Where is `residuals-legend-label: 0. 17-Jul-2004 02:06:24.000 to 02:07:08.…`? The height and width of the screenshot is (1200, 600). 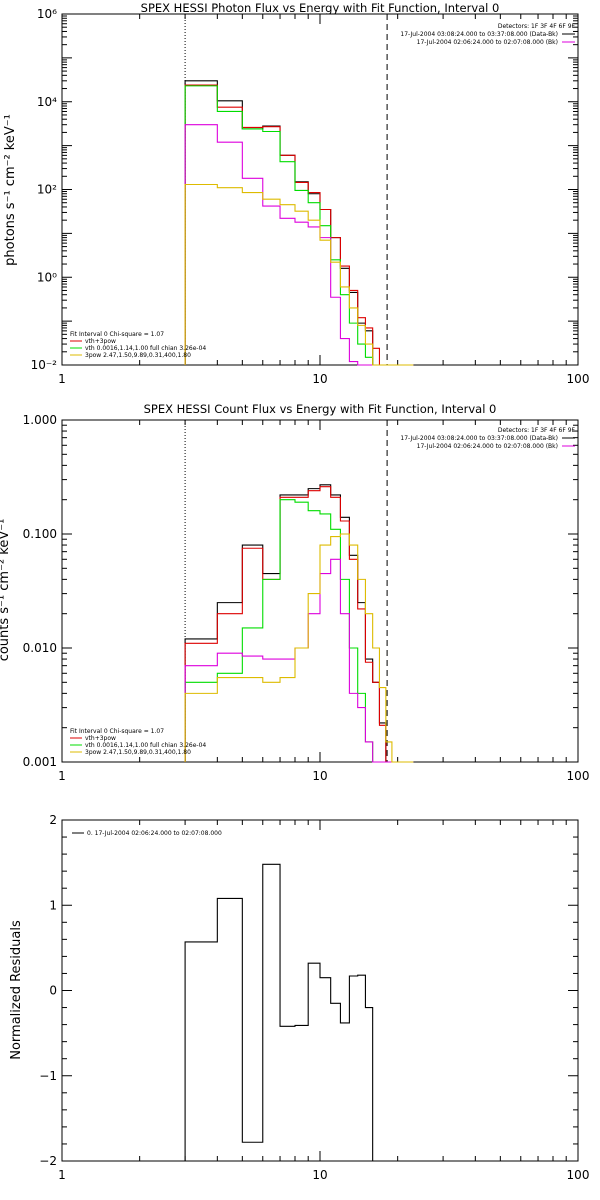 residuals-legend-label: 0. 17-Jul-2004 02:06:24.000 to 02:07:08.… is located at coordinates (154, 833).